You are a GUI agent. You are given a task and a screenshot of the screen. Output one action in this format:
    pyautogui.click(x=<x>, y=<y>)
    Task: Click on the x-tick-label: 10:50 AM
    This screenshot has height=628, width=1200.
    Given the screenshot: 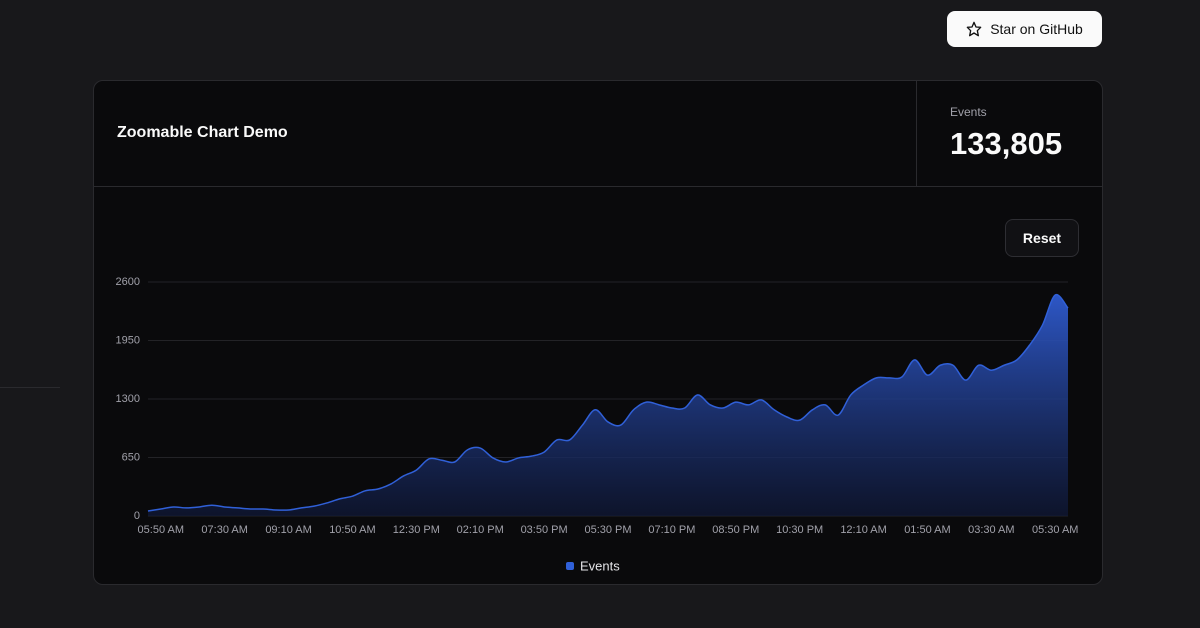 What is the action you would take?
    pyautogui.click(x=352, y=530)
    